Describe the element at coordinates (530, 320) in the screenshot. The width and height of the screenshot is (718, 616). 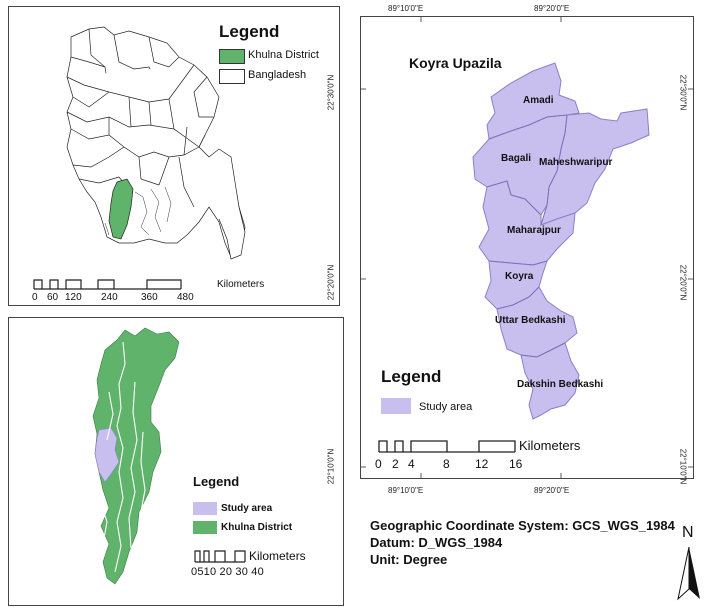
I see `union-label-uttar-bedkashi: Uttar Bedkashi` at that location.